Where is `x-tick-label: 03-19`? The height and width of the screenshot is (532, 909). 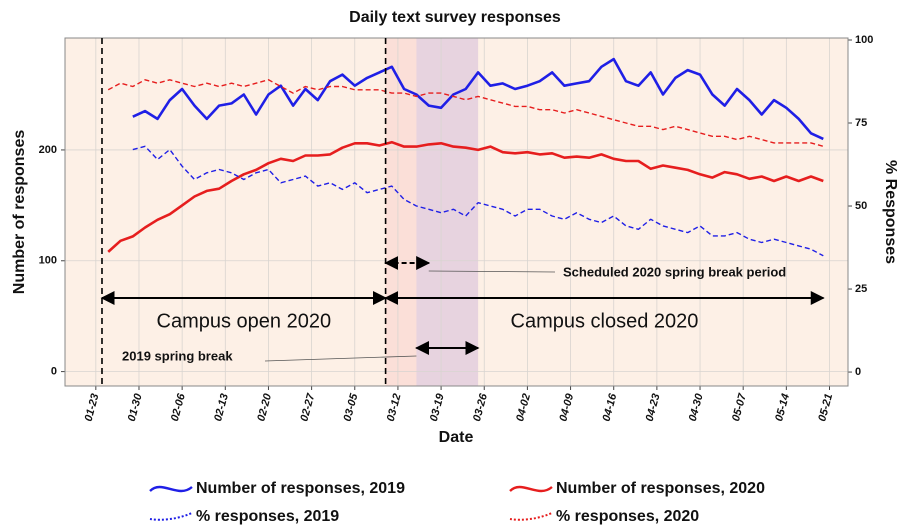
x-tick-label: 03-19 is located at coordinates (437, 407).